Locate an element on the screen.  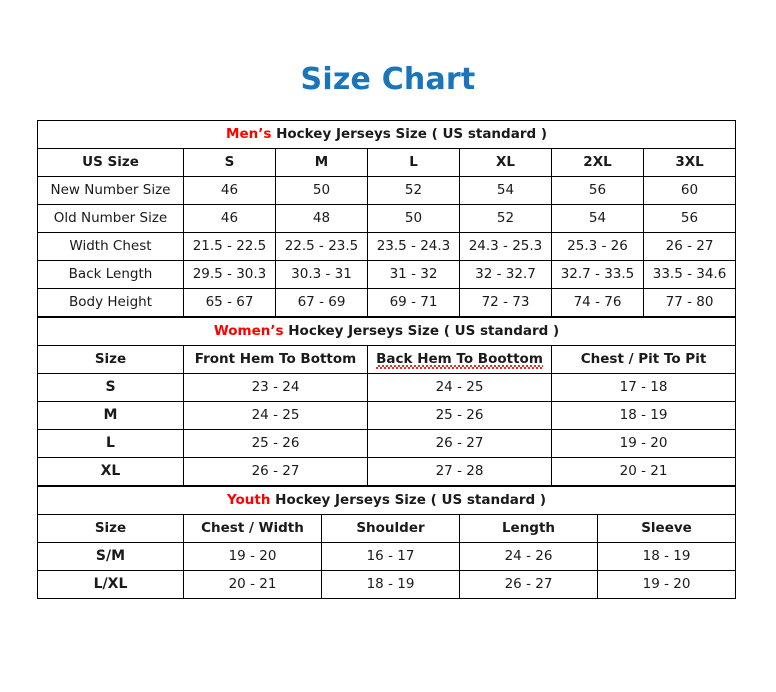
youth-row-0-val-1: 16 - 17 is located at coordinates (390, 556).